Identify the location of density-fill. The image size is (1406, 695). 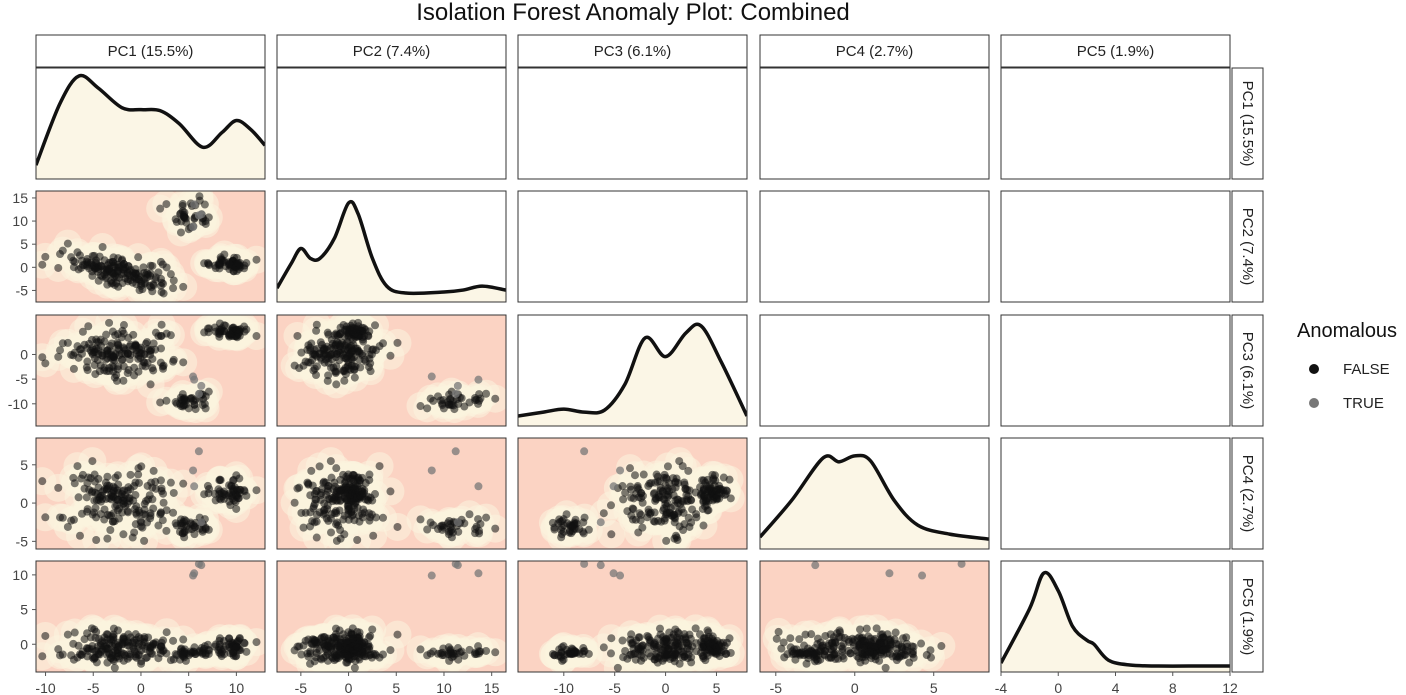
(874, 502).